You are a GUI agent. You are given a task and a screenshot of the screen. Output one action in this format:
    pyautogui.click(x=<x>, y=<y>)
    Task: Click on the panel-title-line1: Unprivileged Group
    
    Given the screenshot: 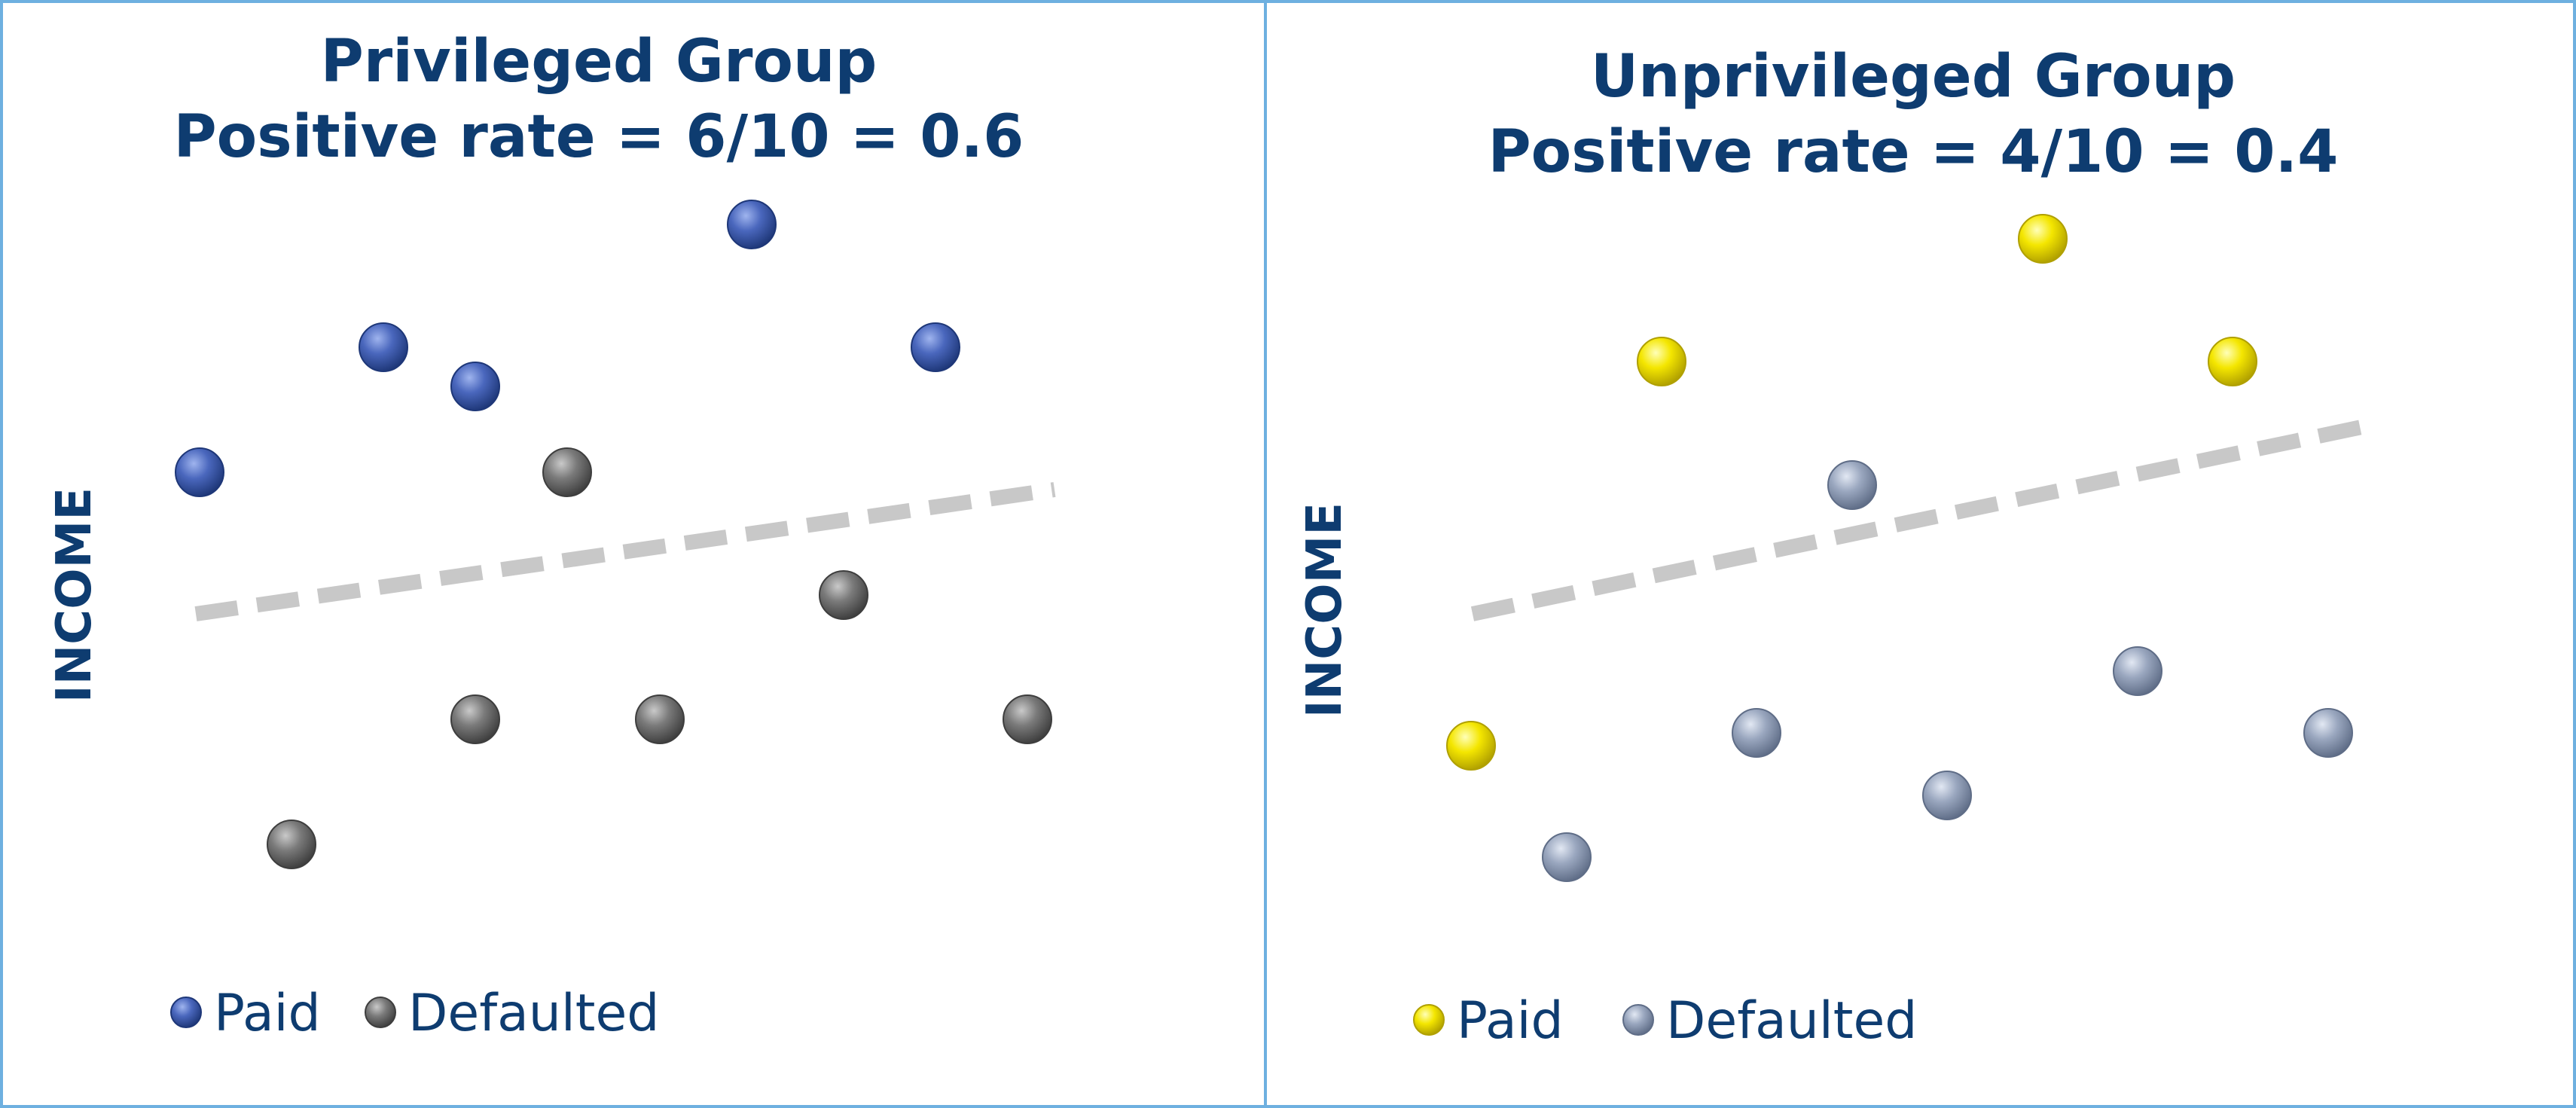 What is the action you would take?
    pyautogui.click(x=1914, y=77)
    